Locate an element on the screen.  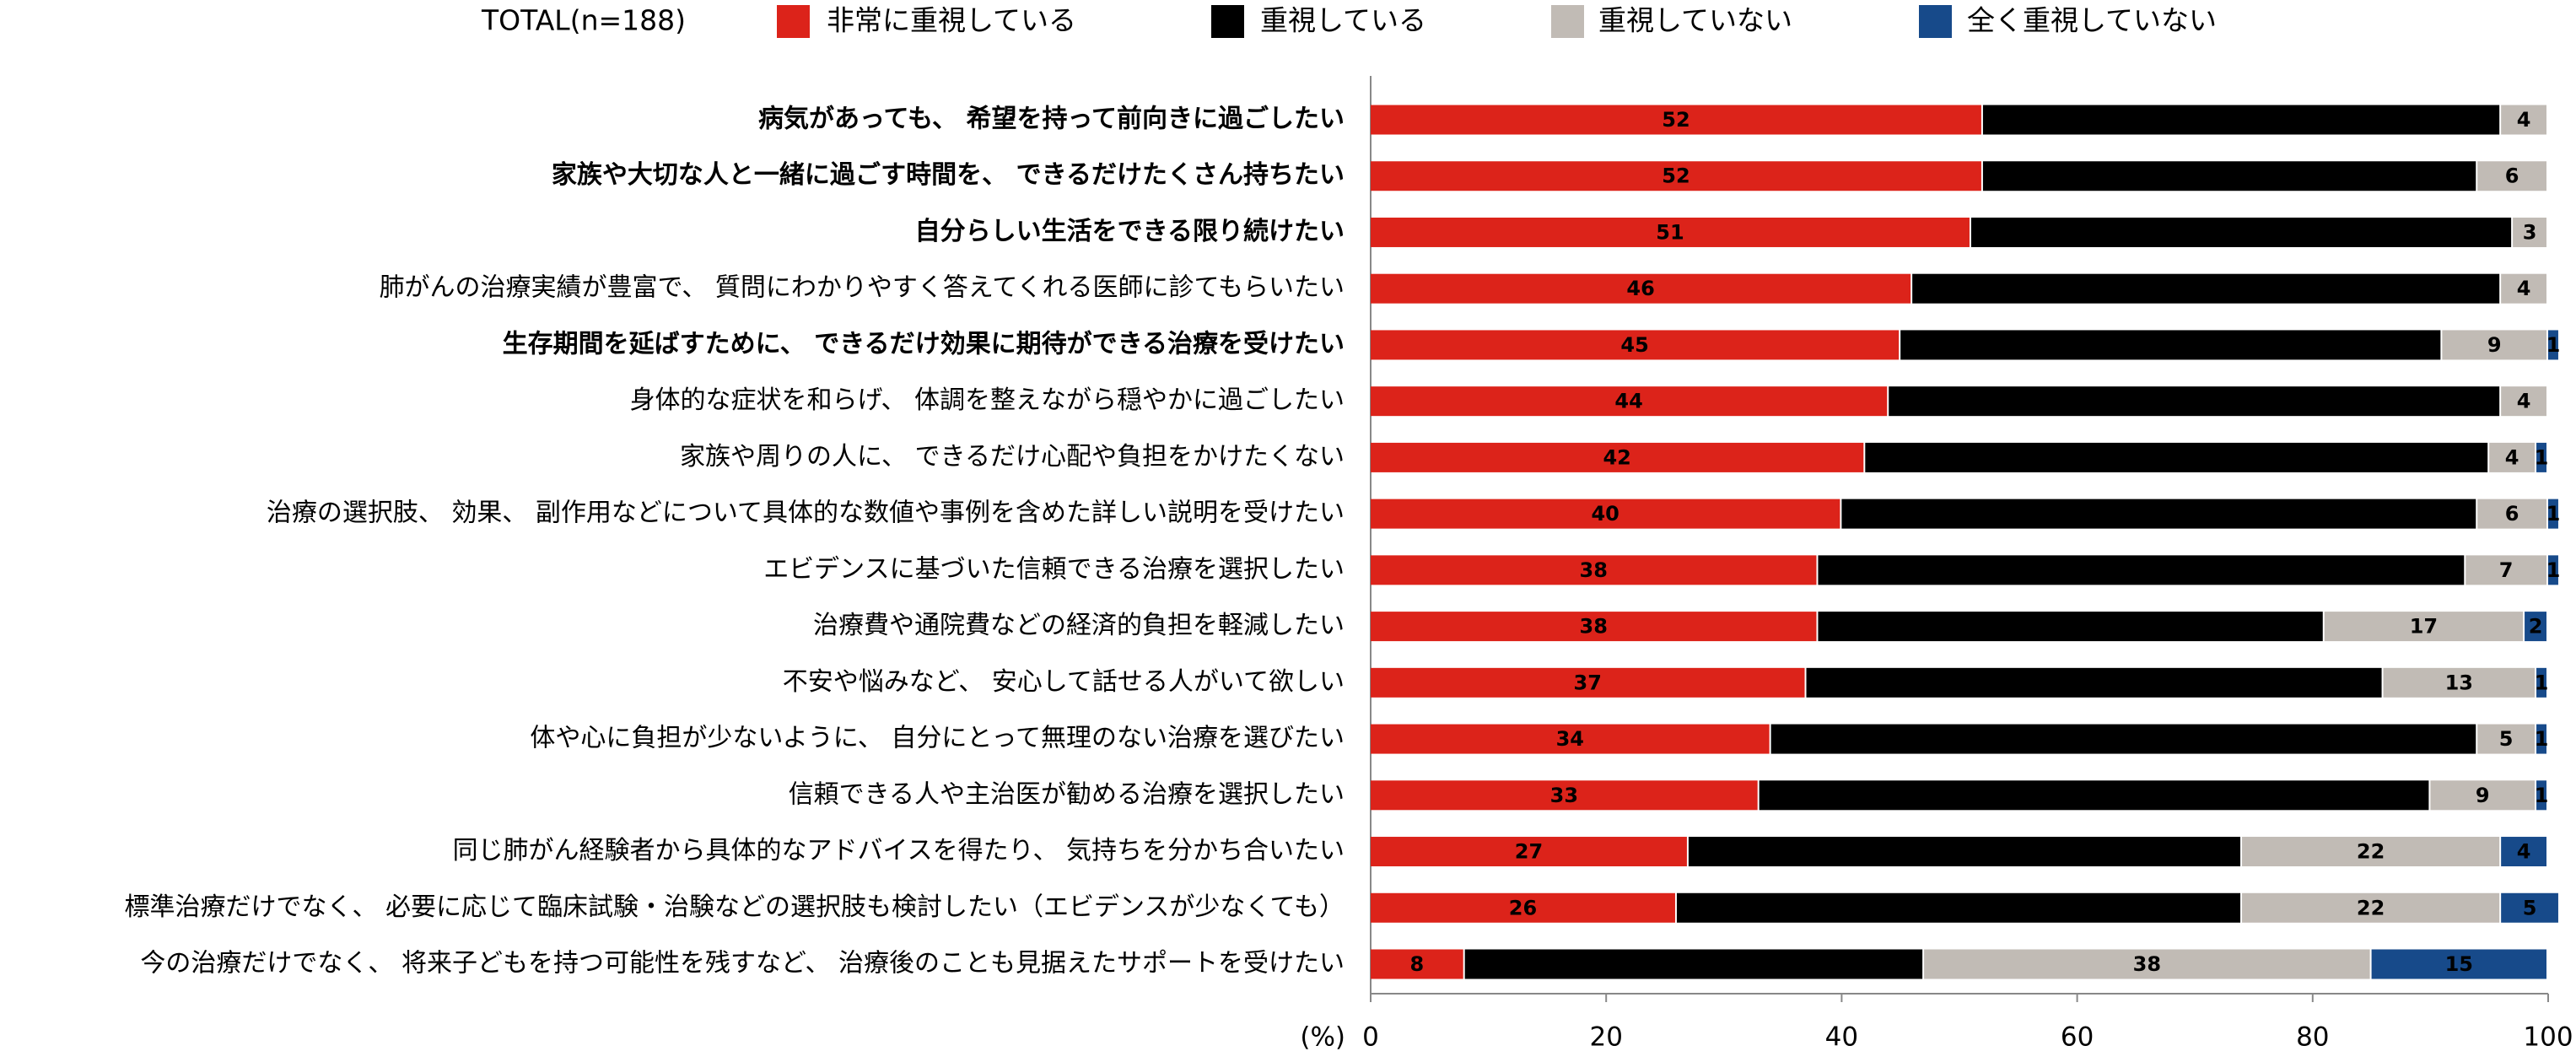
data-label: 9 is located at coordinates (2483, 795).